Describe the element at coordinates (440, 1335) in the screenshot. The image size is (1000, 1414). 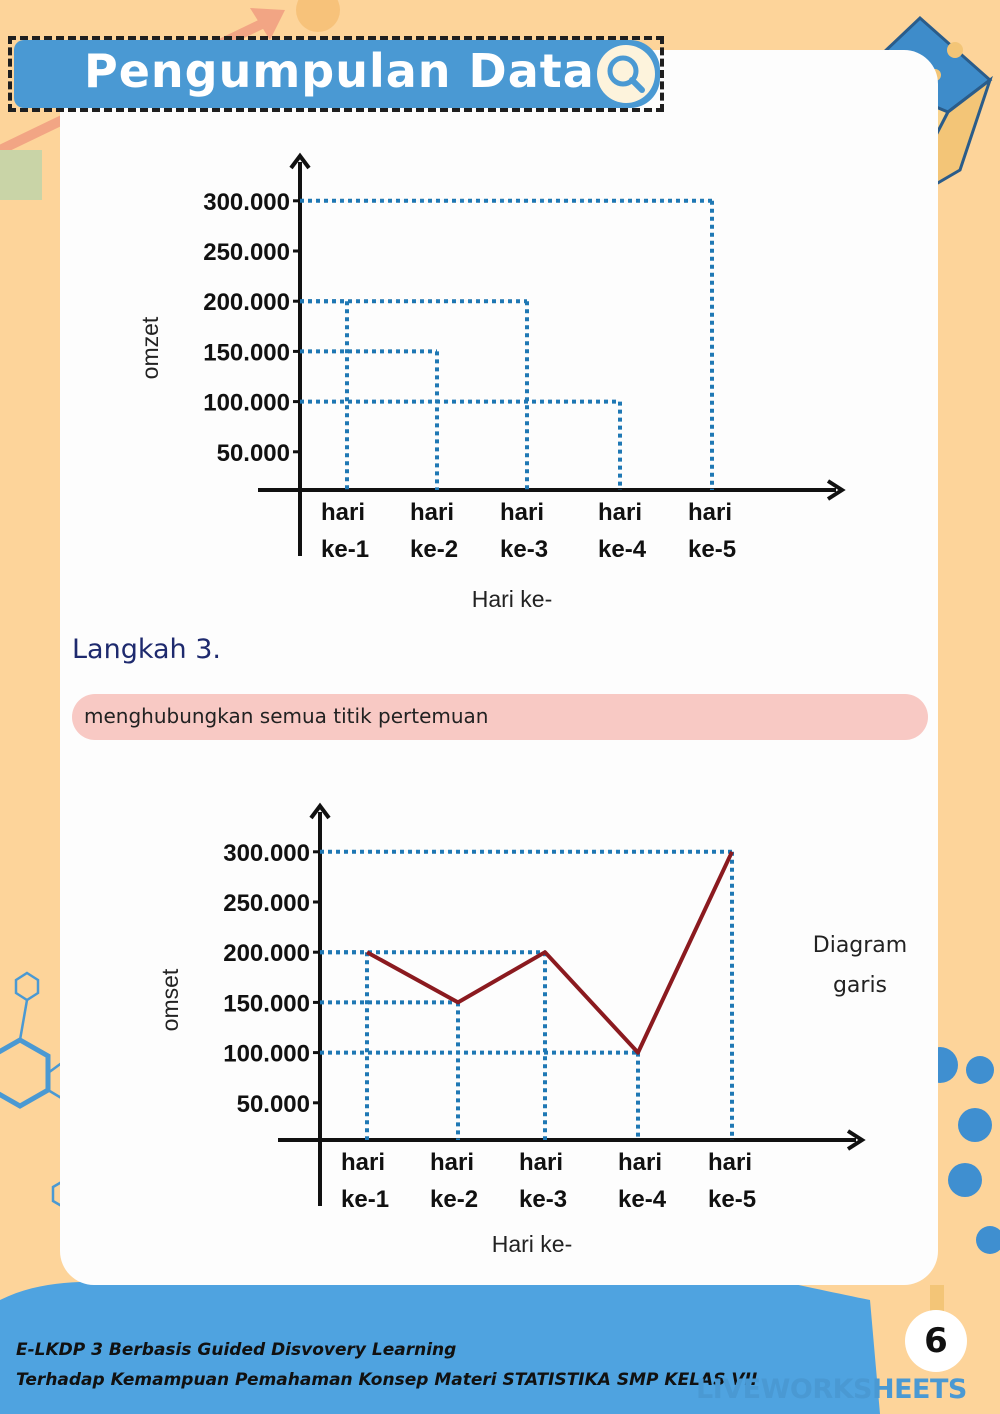
I see `footer-wave` at that location.